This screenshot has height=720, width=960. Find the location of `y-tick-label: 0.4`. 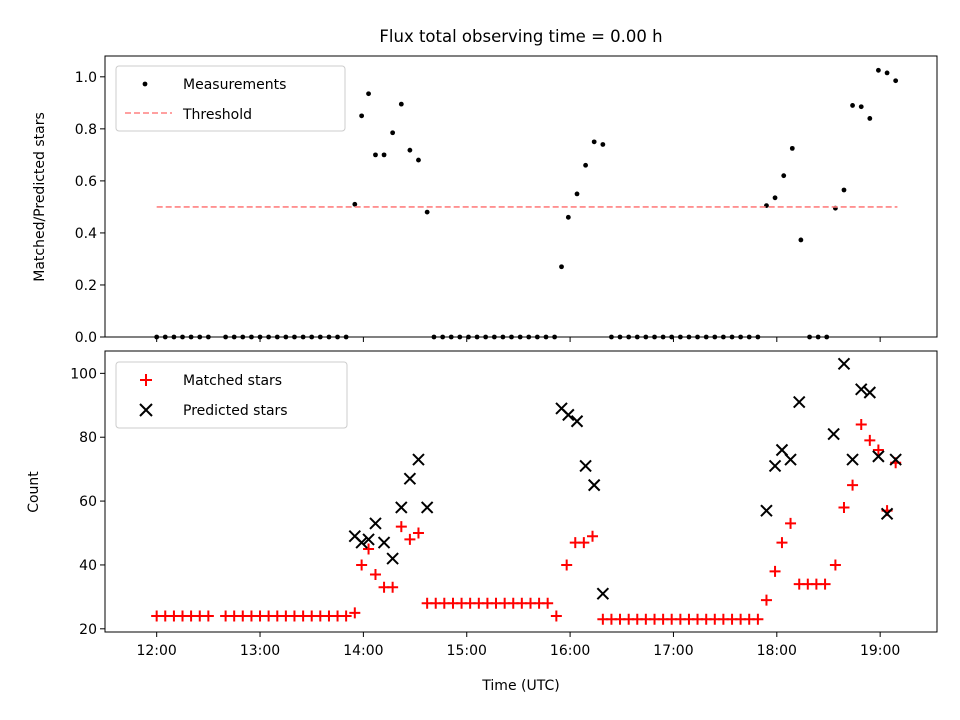

y-tick-label: 0.4 is located at coordinates (86, 234).